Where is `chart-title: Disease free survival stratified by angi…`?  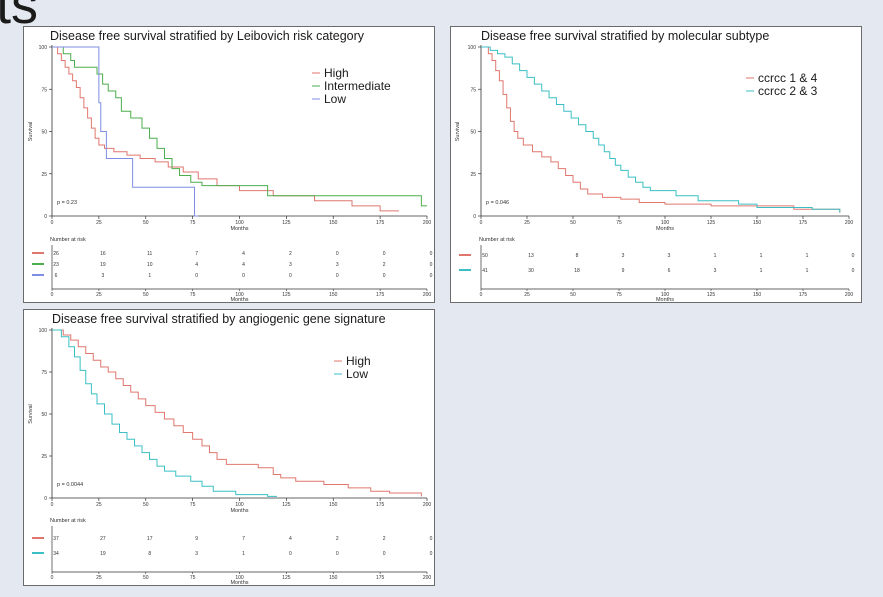 chart-title: Disease free survival stratified by angi… is located at coordinates (219, 319).